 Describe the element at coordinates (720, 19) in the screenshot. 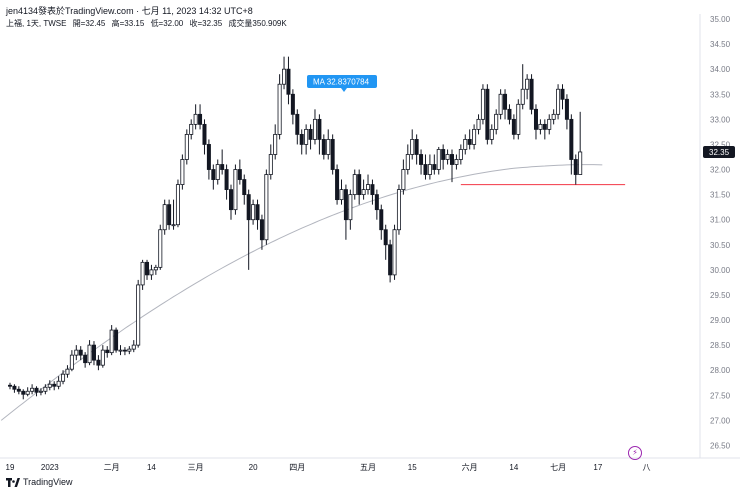

I see `price-tick-label: 35.00` at that location.